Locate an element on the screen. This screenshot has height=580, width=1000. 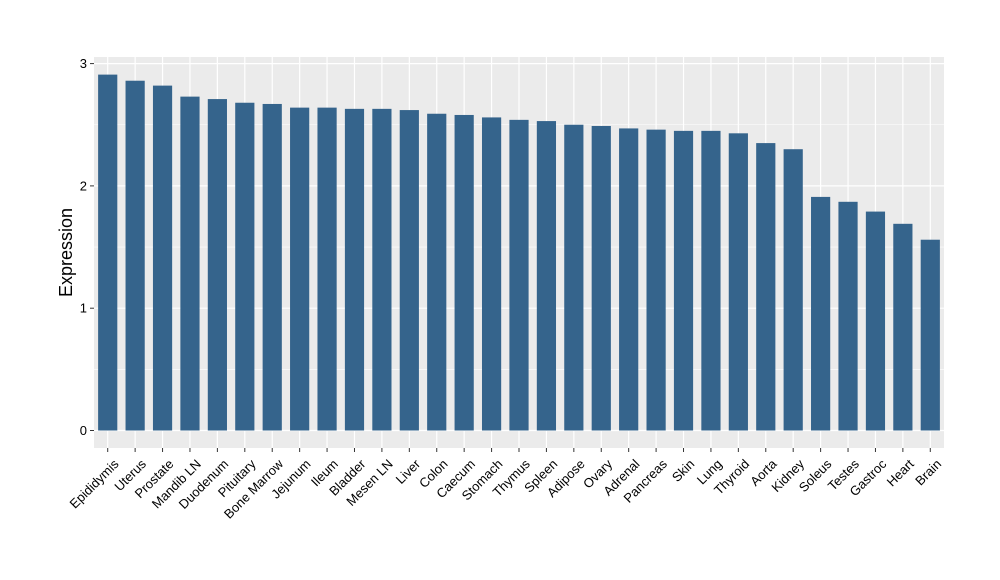
y-tick-label: 2 is located at coordinates (83, 185).